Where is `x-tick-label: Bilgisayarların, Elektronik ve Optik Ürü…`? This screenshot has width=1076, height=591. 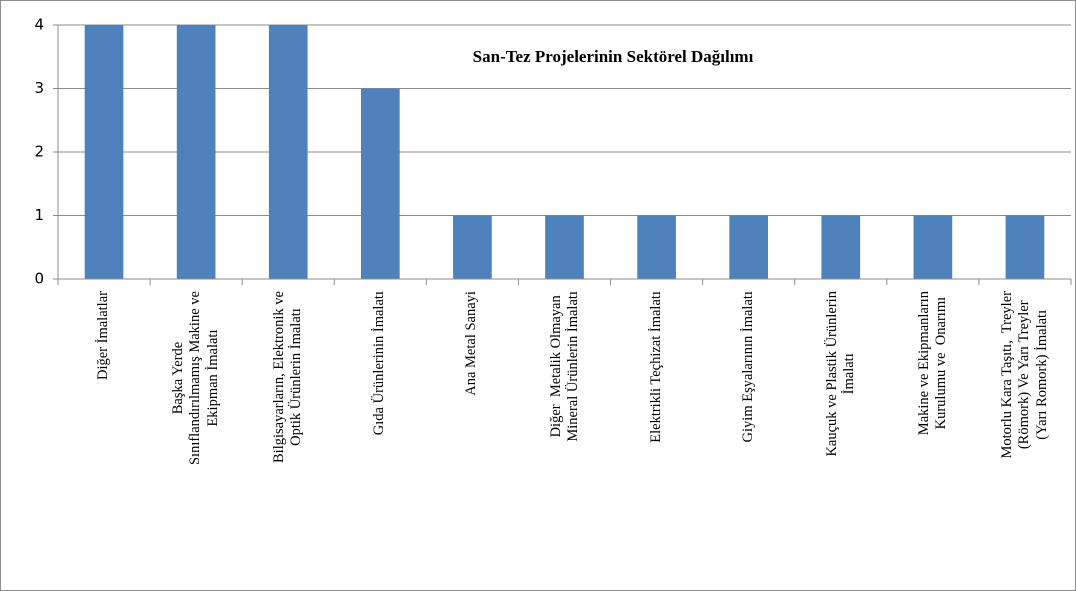 x-tick-label: Bilgisayarların, Elektronik ve Optik Ürü… is located at coordinates (287, 376).